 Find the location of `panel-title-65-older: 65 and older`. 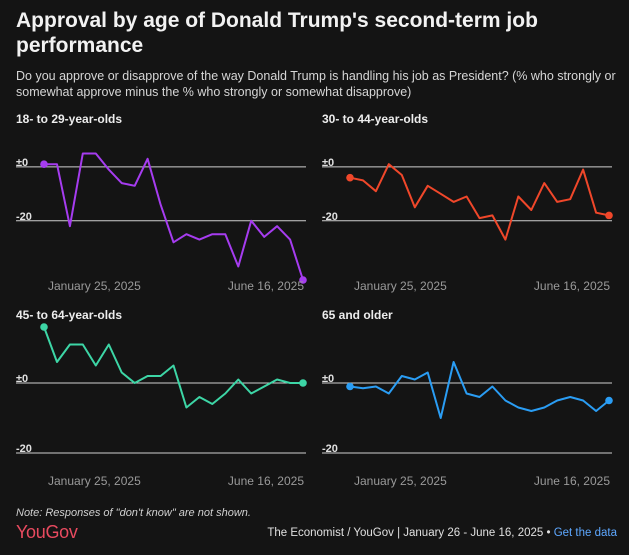

panel-title-65-older: 65 and older is located at coordinates (357, 315).